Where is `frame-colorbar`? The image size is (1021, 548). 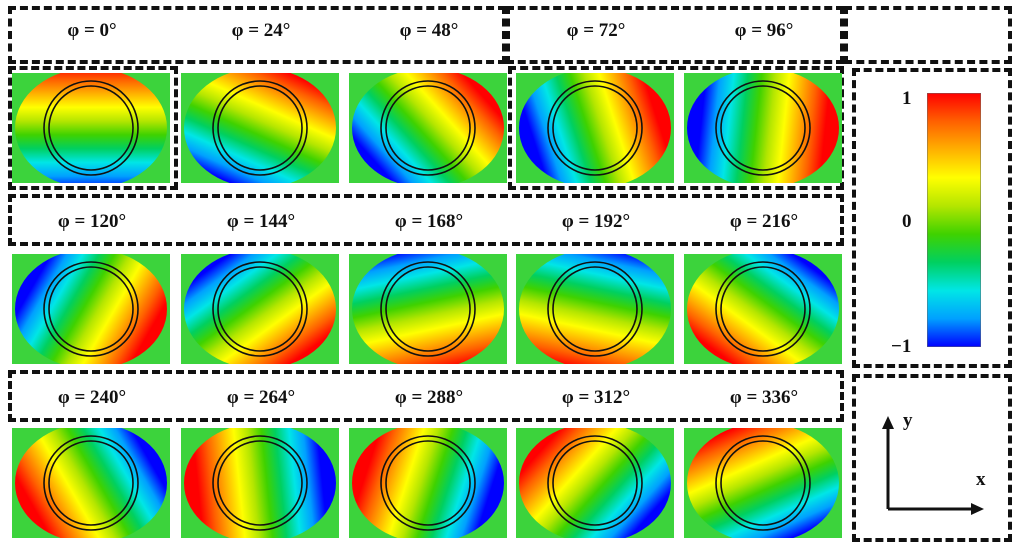
frame-colorbar is located at coordinates (932, 218).